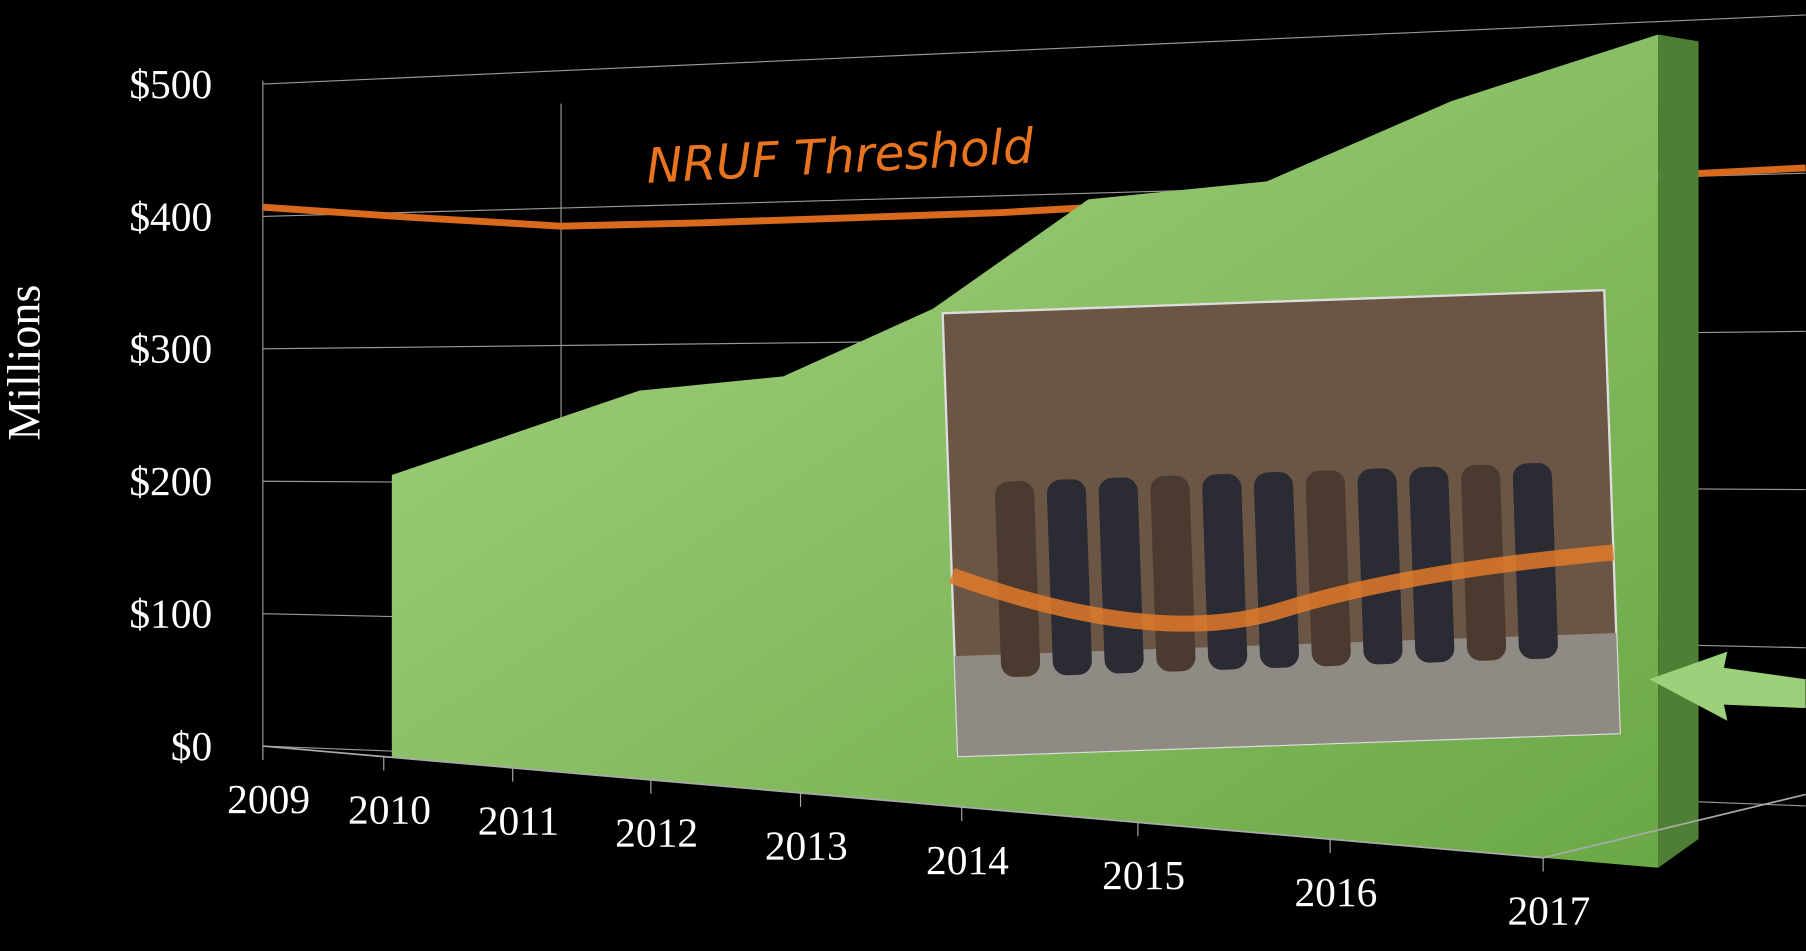  I want to click on area-side, so click(1678, 451).